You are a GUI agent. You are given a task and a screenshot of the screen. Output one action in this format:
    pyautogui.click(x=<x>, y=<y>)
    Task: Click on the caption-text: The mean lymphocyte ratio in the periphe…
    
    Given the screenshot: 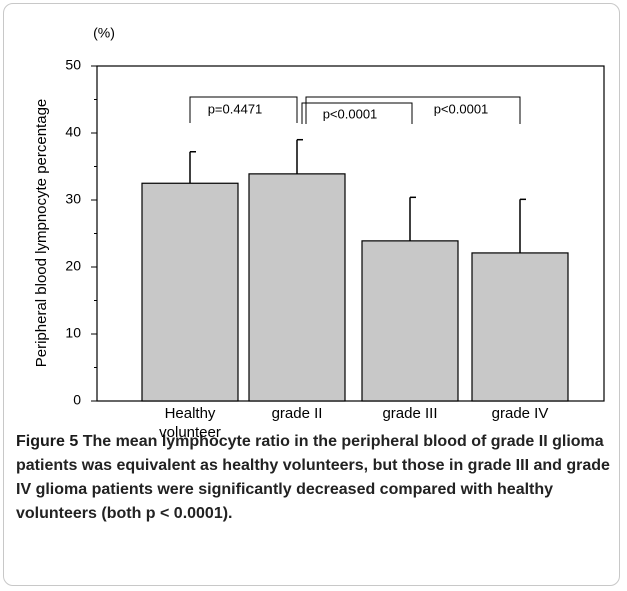 What is the action you would take?
    pyautogui.click(x=313, y=477)
    